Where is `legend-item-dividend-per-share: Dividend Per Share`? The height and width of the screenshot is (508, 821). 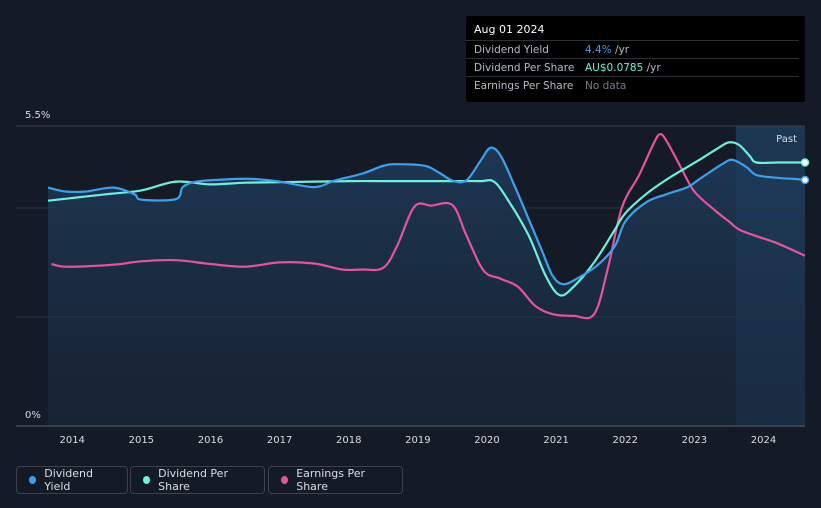
legend-item-dividend-per-share: Dividend Per Share is located at coordinates (197, 480).